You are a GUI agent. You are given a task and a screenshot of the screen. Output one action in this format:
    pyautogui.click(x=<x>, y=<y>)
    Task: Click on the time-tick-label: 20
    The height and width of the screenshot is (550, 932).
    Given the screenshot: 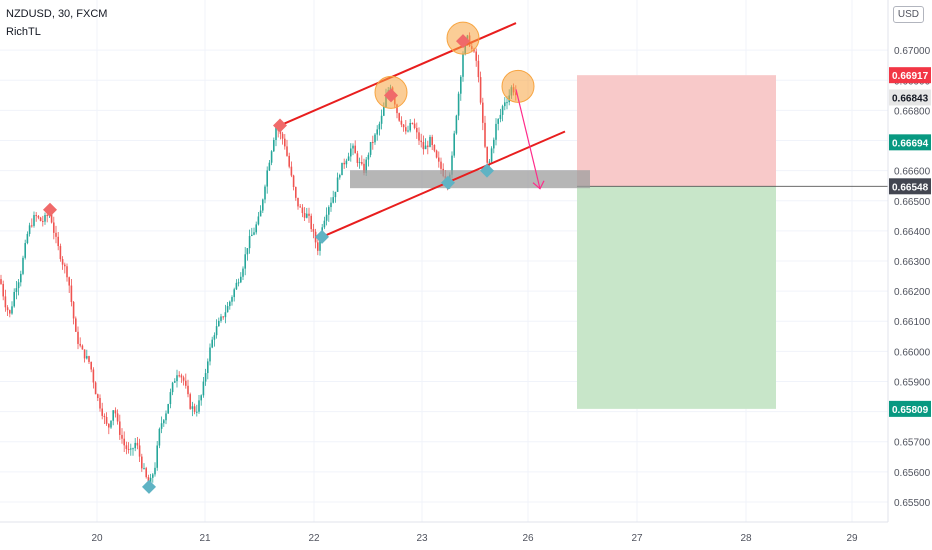 What is the action you would take?
    pyautogui.click(x=97, y=538)
    